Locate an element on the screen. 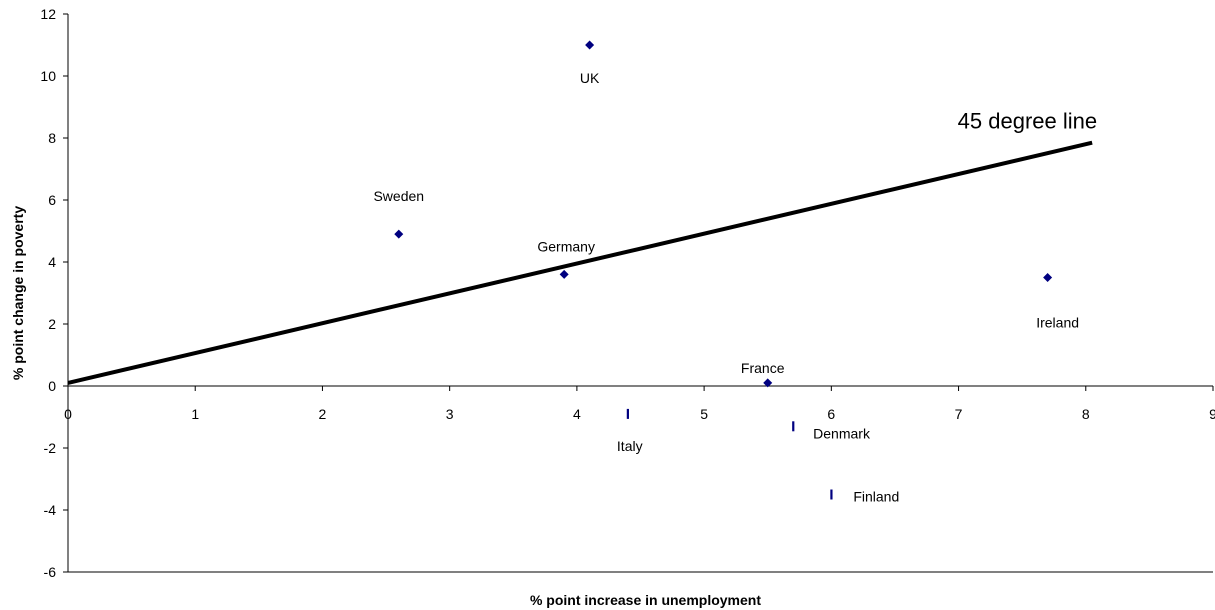 This screenshot has height=610, width=1215. y-tick-label: -4 is located at coordinates (50, 510).